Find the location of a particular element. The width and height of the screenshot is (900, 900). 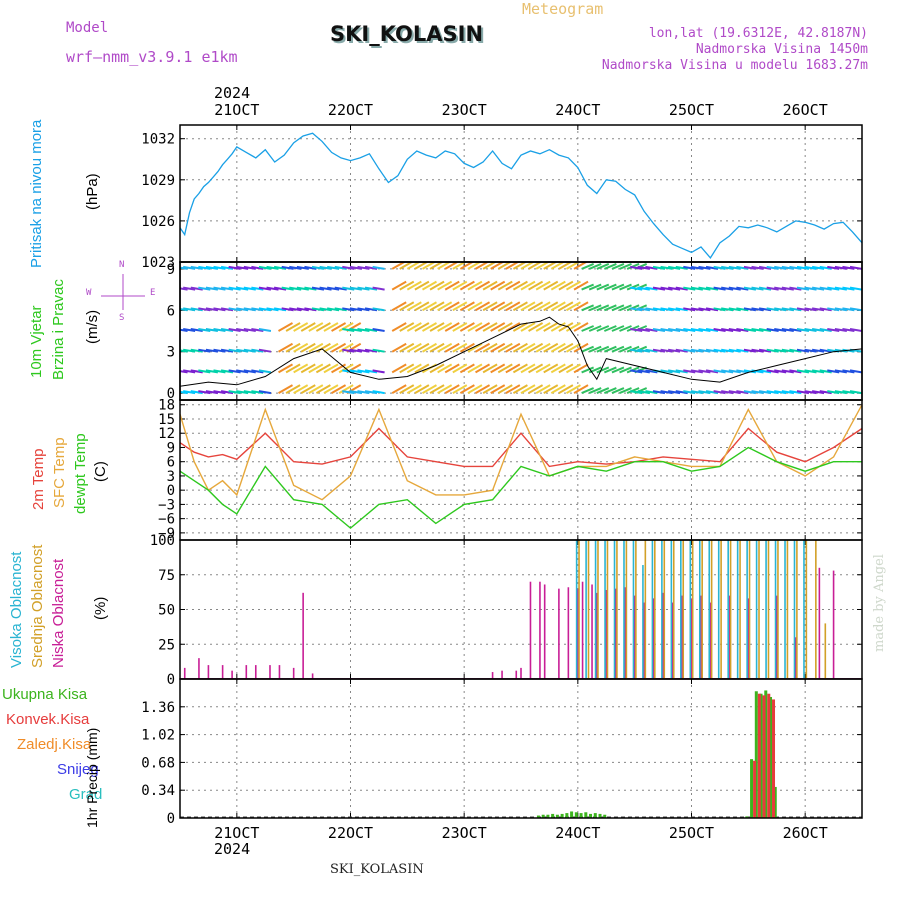

temp-2m-line is located at coordinates (521, 447).